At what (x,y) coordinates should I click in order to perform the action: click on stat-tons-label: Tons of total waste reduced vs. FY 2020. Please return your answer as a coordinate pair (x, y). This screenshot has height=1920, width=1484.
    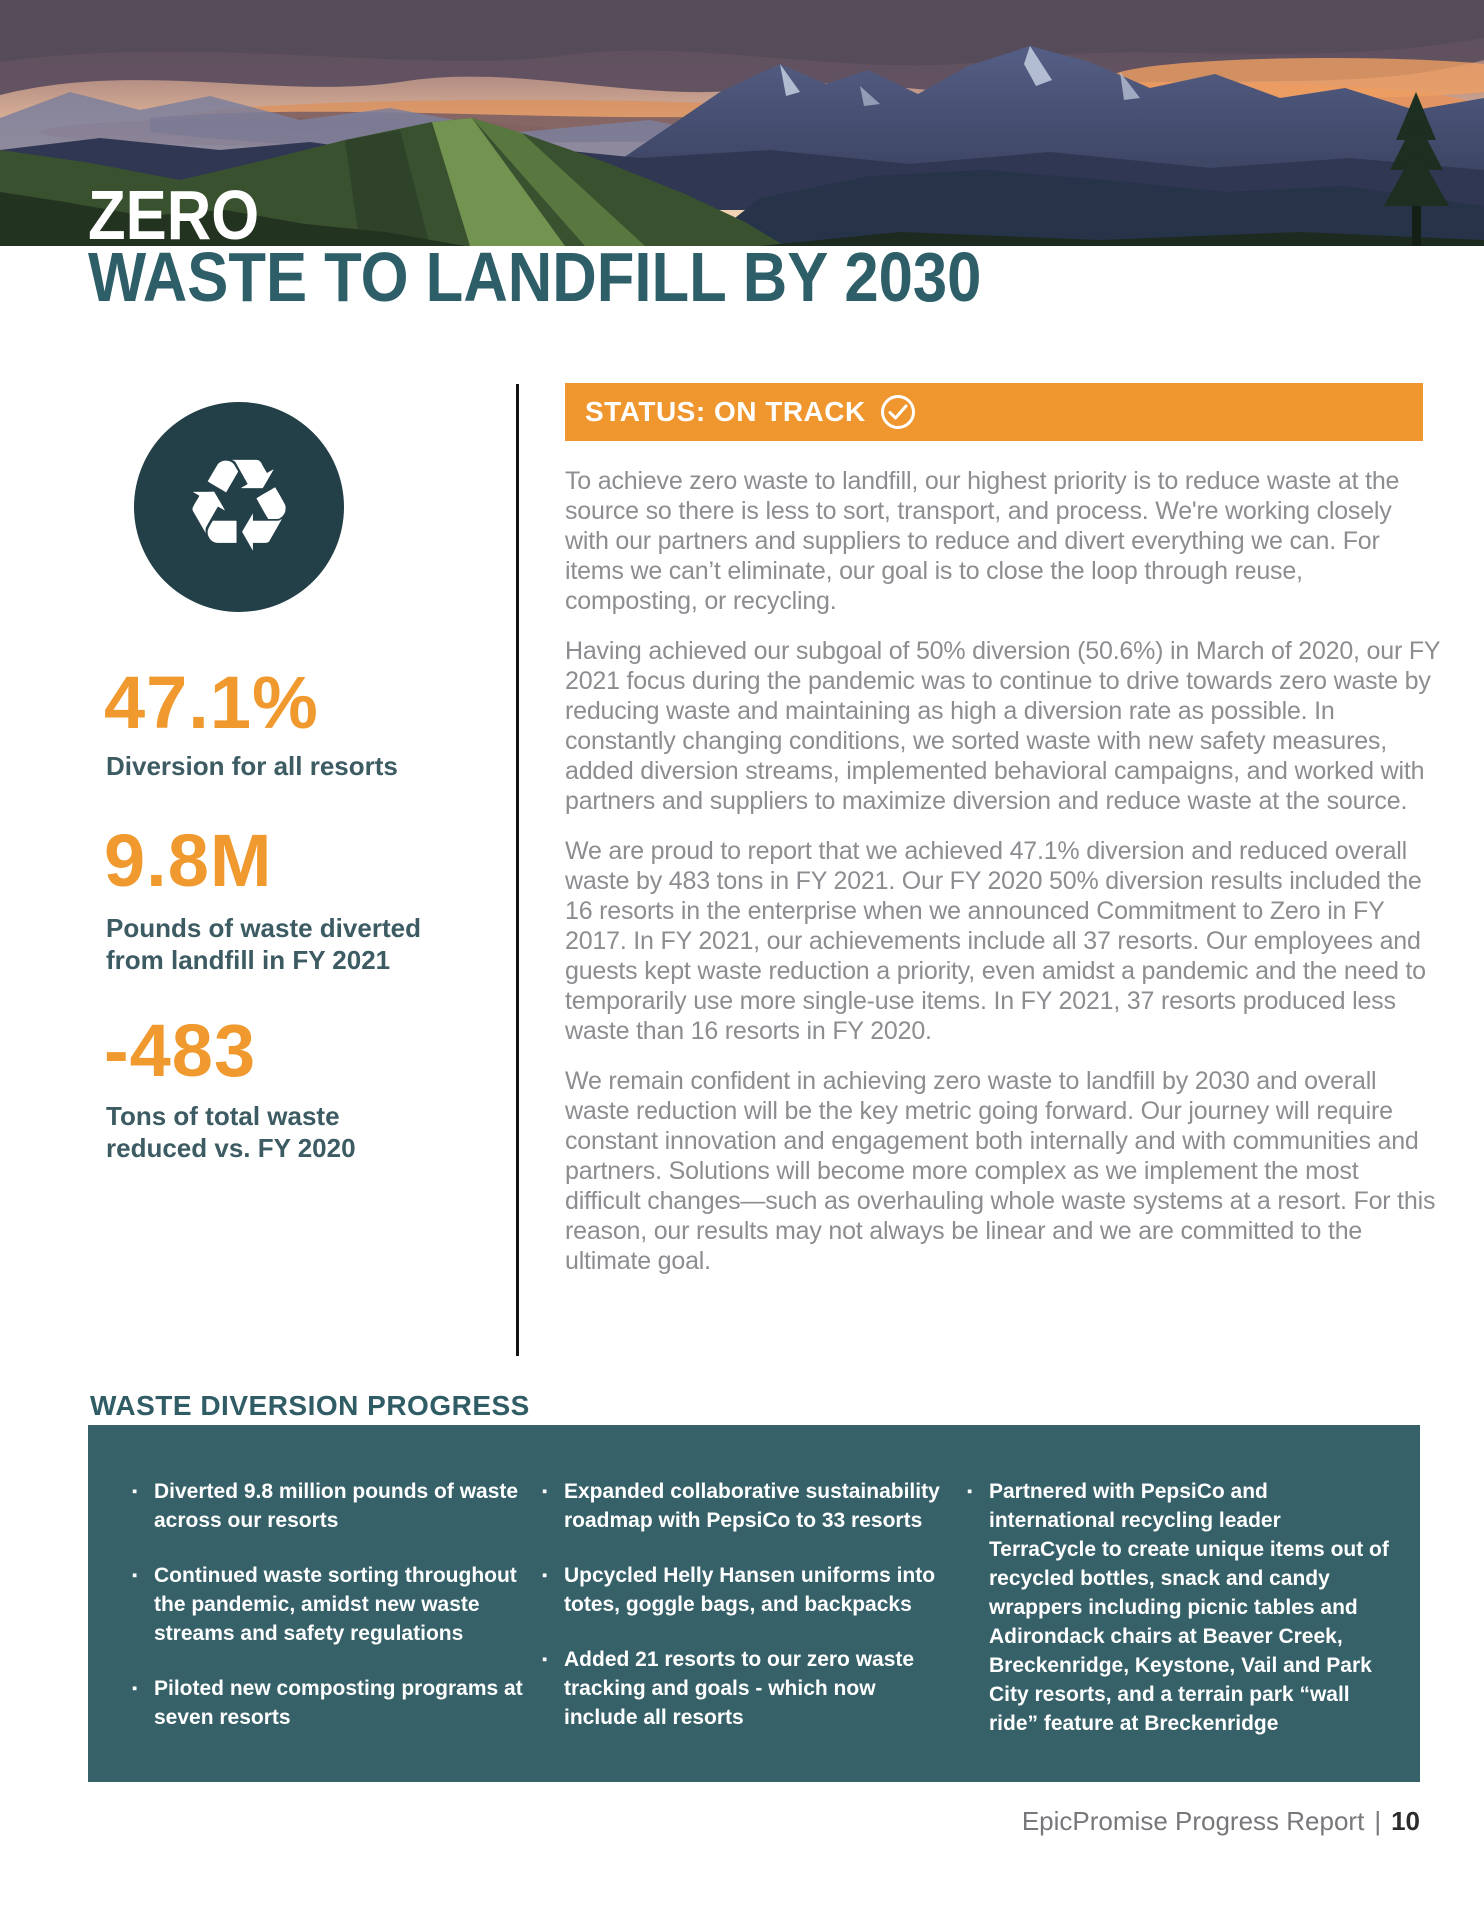
    Looking at the image, I should click on (231, 1132).